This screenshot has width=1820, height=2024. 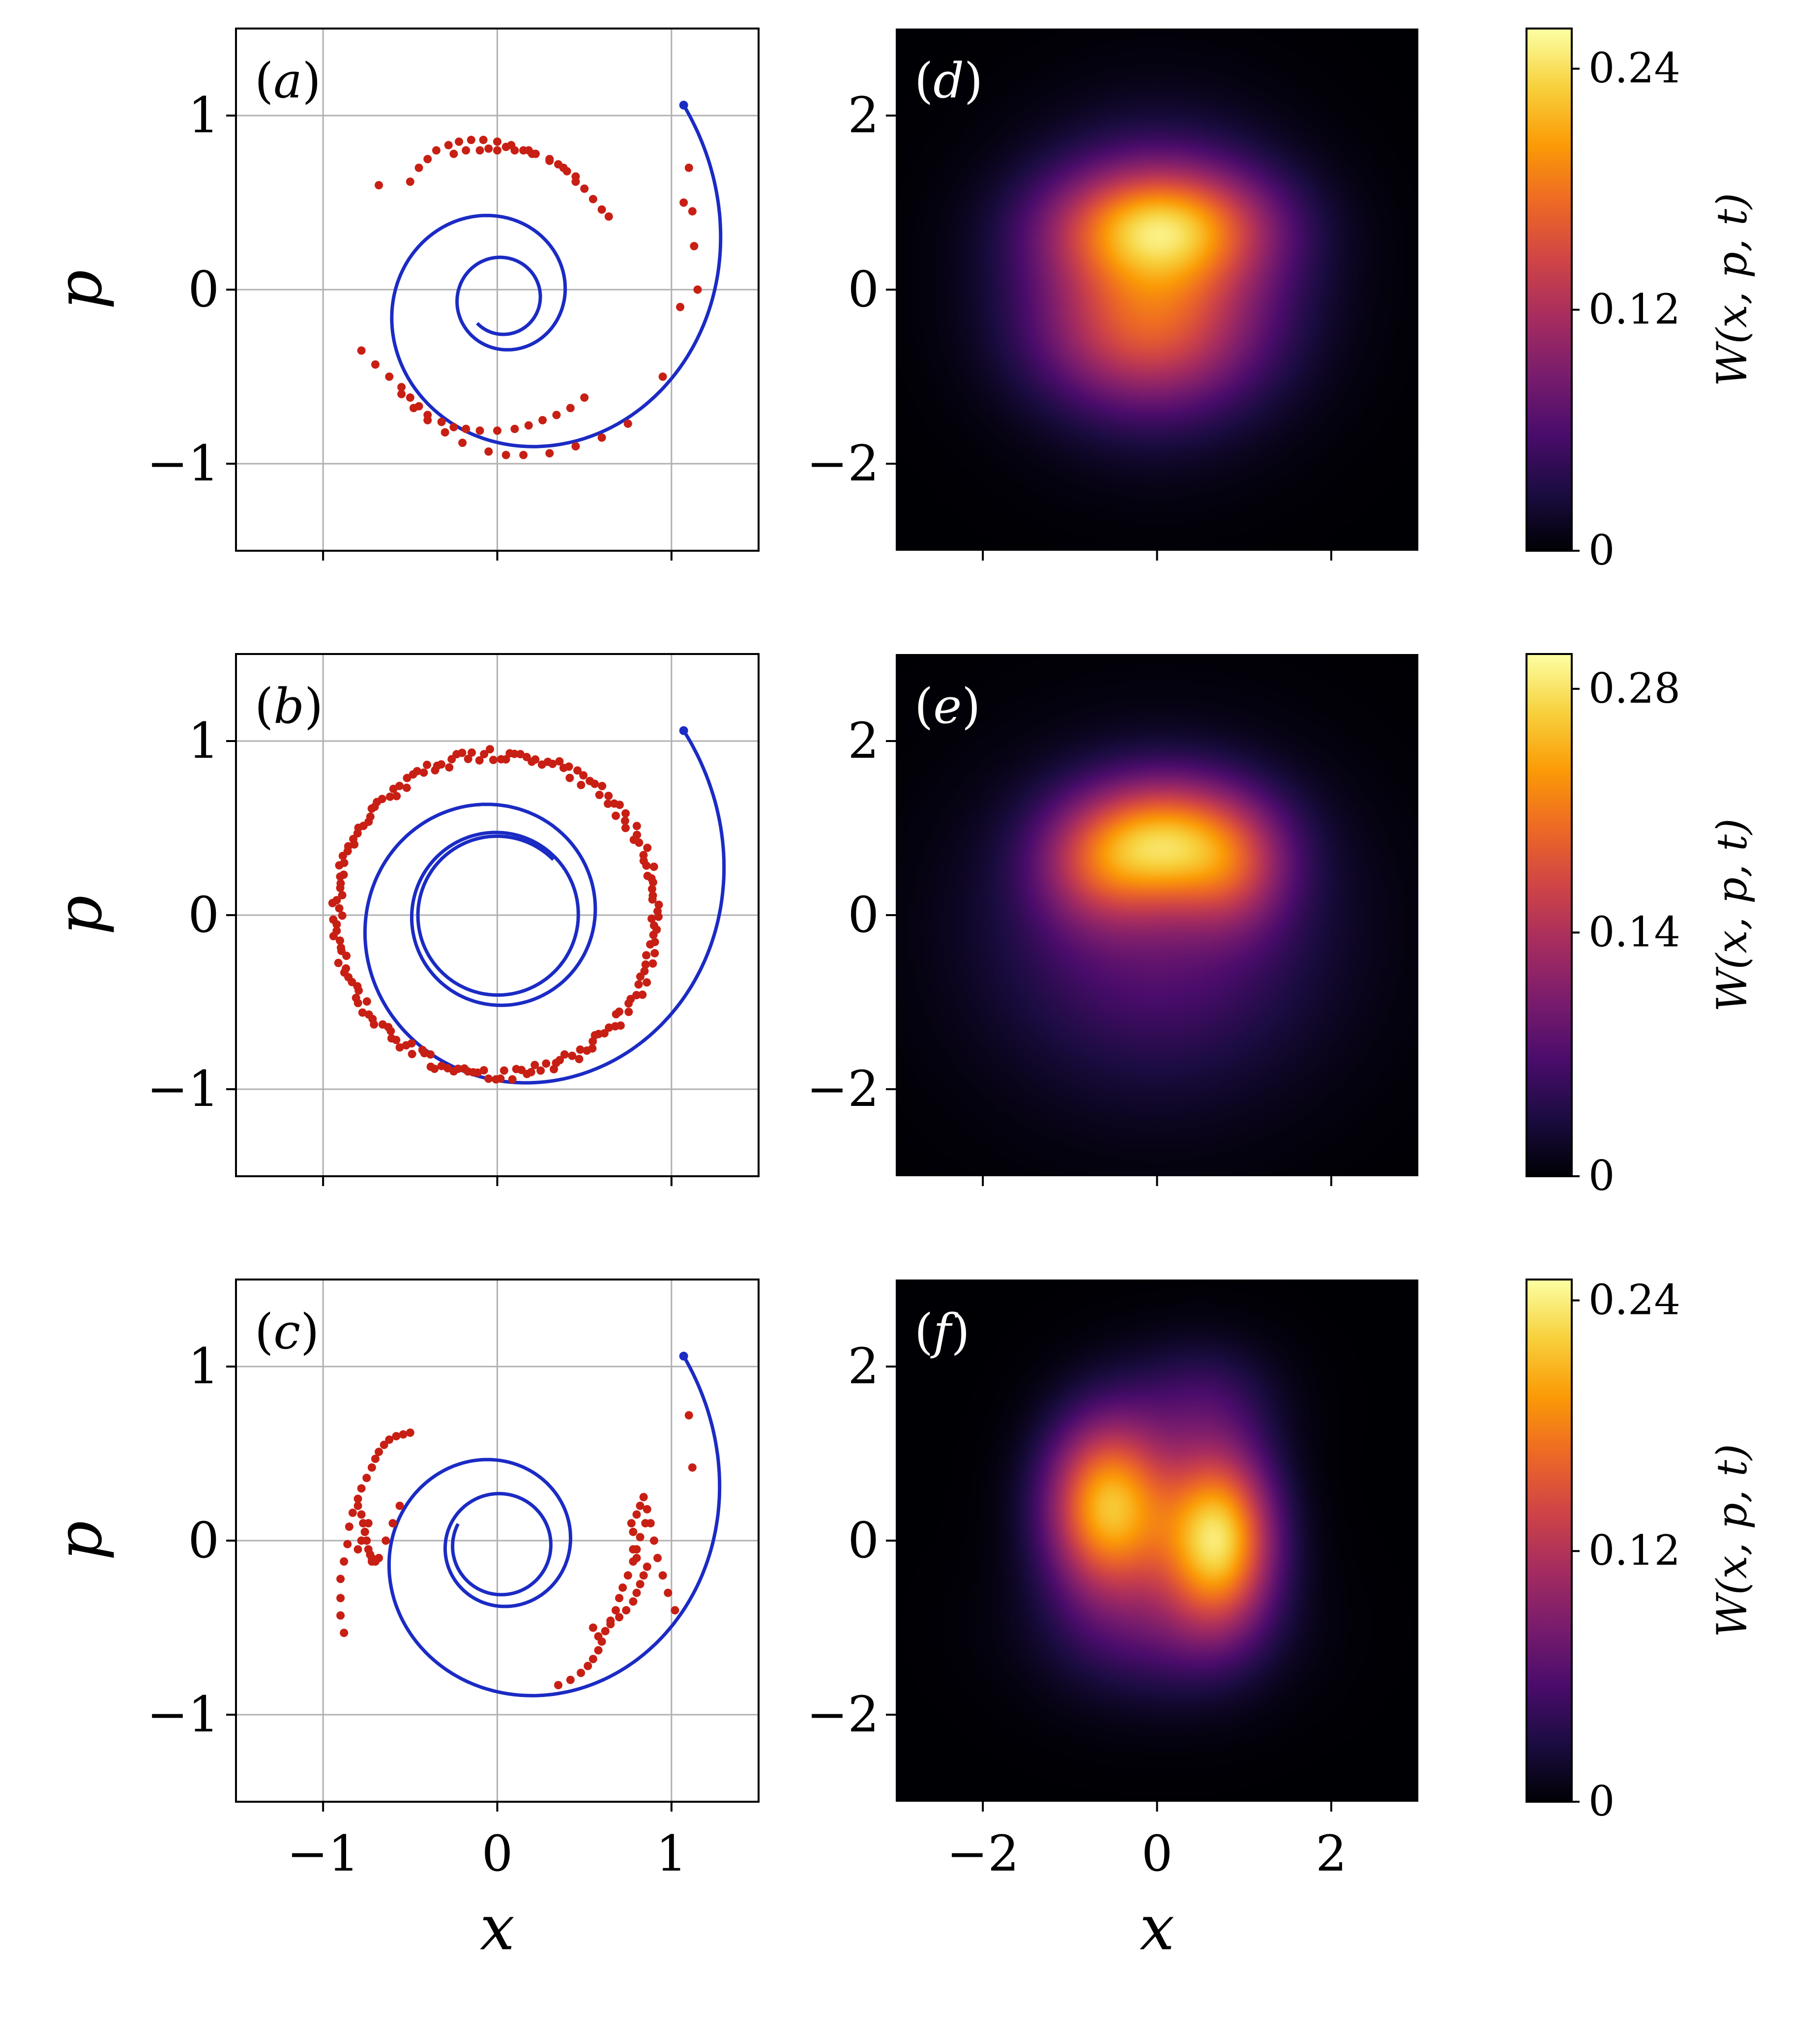 I want to click on panel-label-letter: a, so click(x=287, y=81).